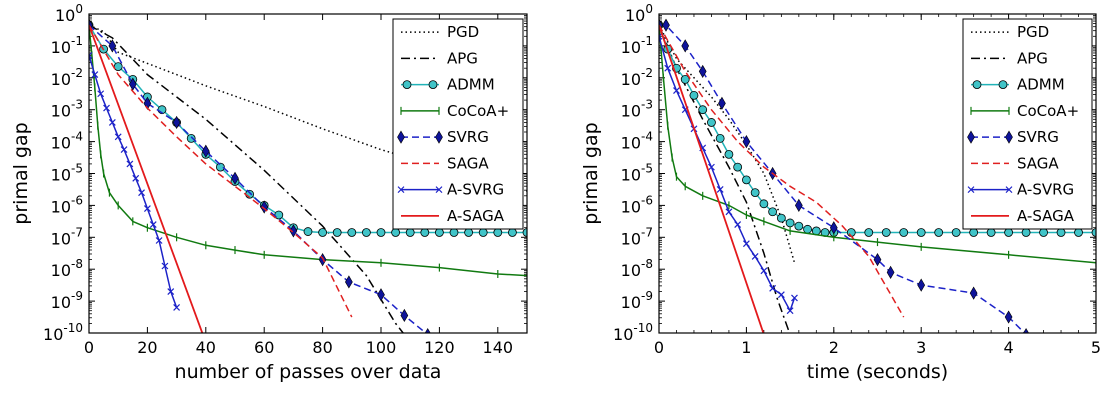 The image size is (1107, 396). I want to click on legend-label: APG, so click(462, 58).